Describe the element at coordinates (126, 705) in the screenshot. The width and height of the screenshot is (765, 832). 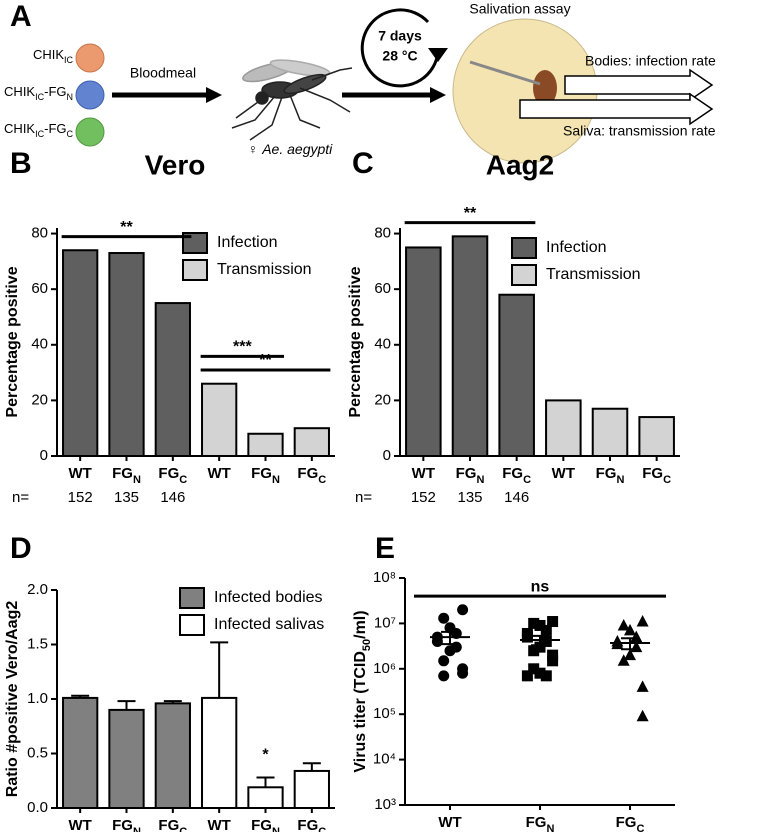
I see `error-bar` at that location.